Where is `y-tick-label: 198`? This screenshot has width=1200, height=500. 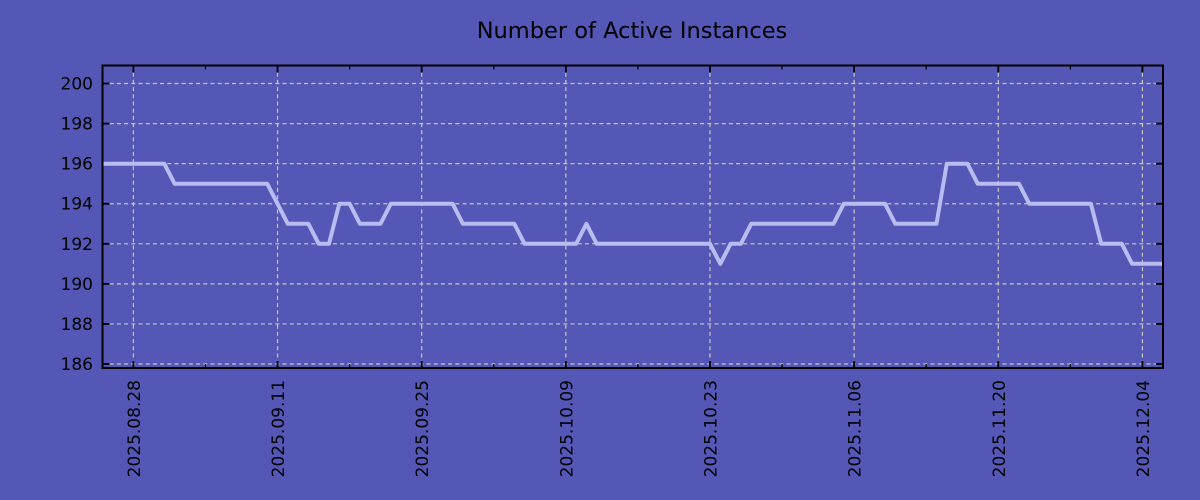
y-tick-label: 198 is located at coordinates (77, 125).